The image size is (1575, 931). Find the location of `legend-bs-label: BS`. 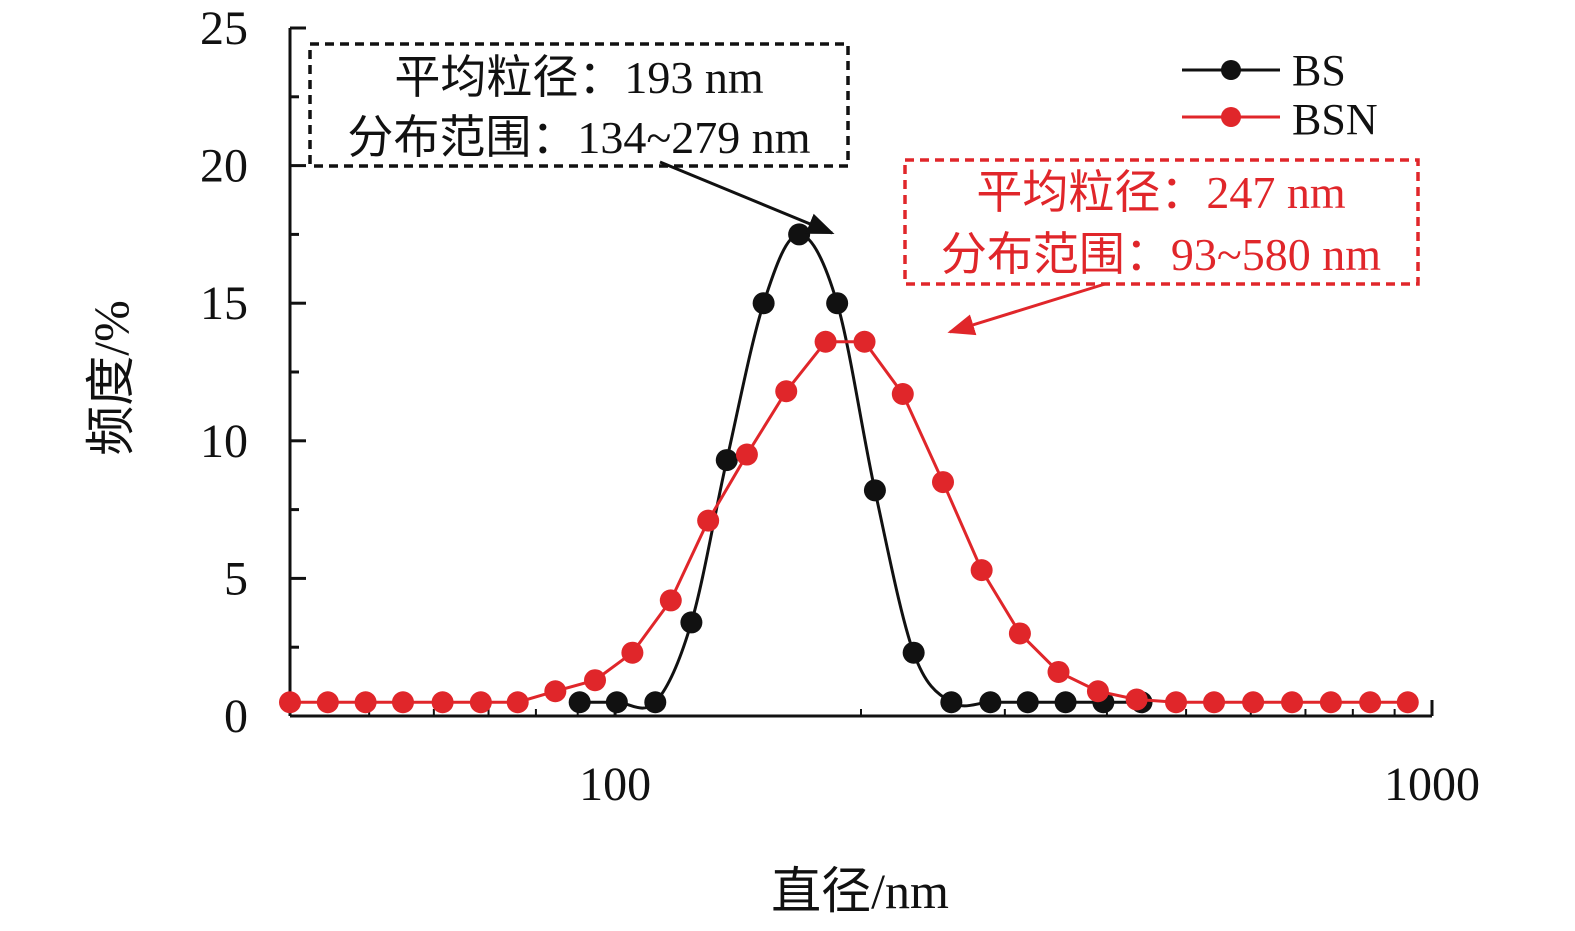

legend-bs-label: BS is located at coordinates (1319, 70).